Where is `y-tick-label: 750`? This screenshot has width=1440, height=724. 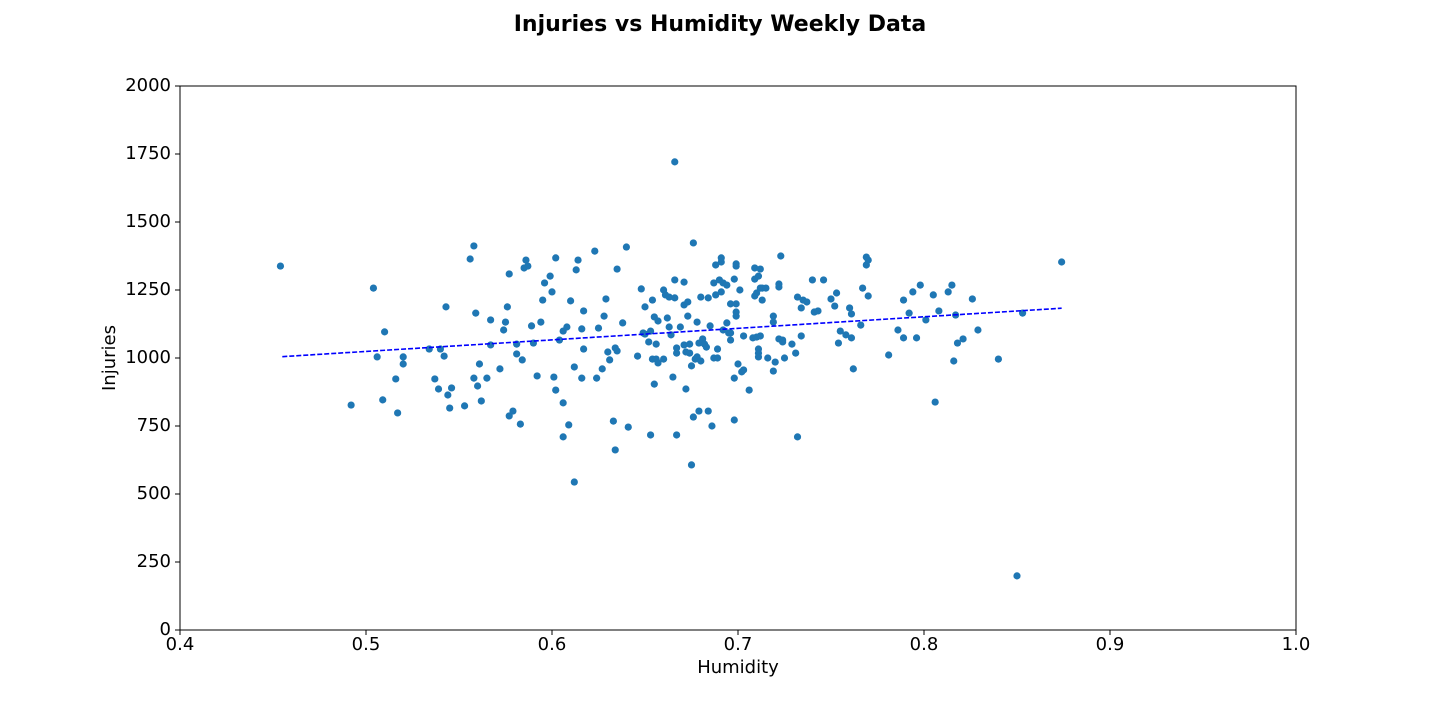
y-tick-label: 750 is located at coordinates (154, 425).